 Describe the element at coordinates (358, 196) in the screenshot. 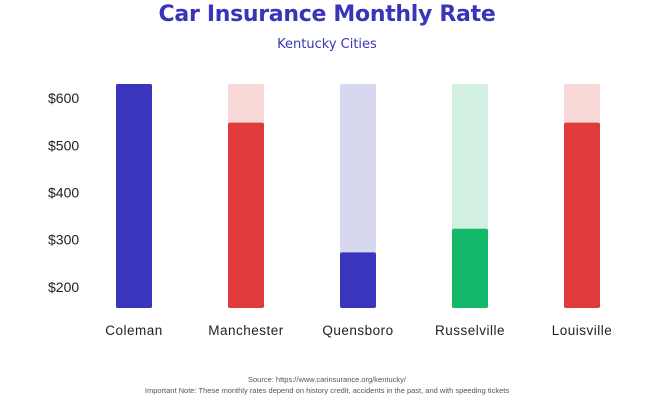

I see `bar-track` at that location.